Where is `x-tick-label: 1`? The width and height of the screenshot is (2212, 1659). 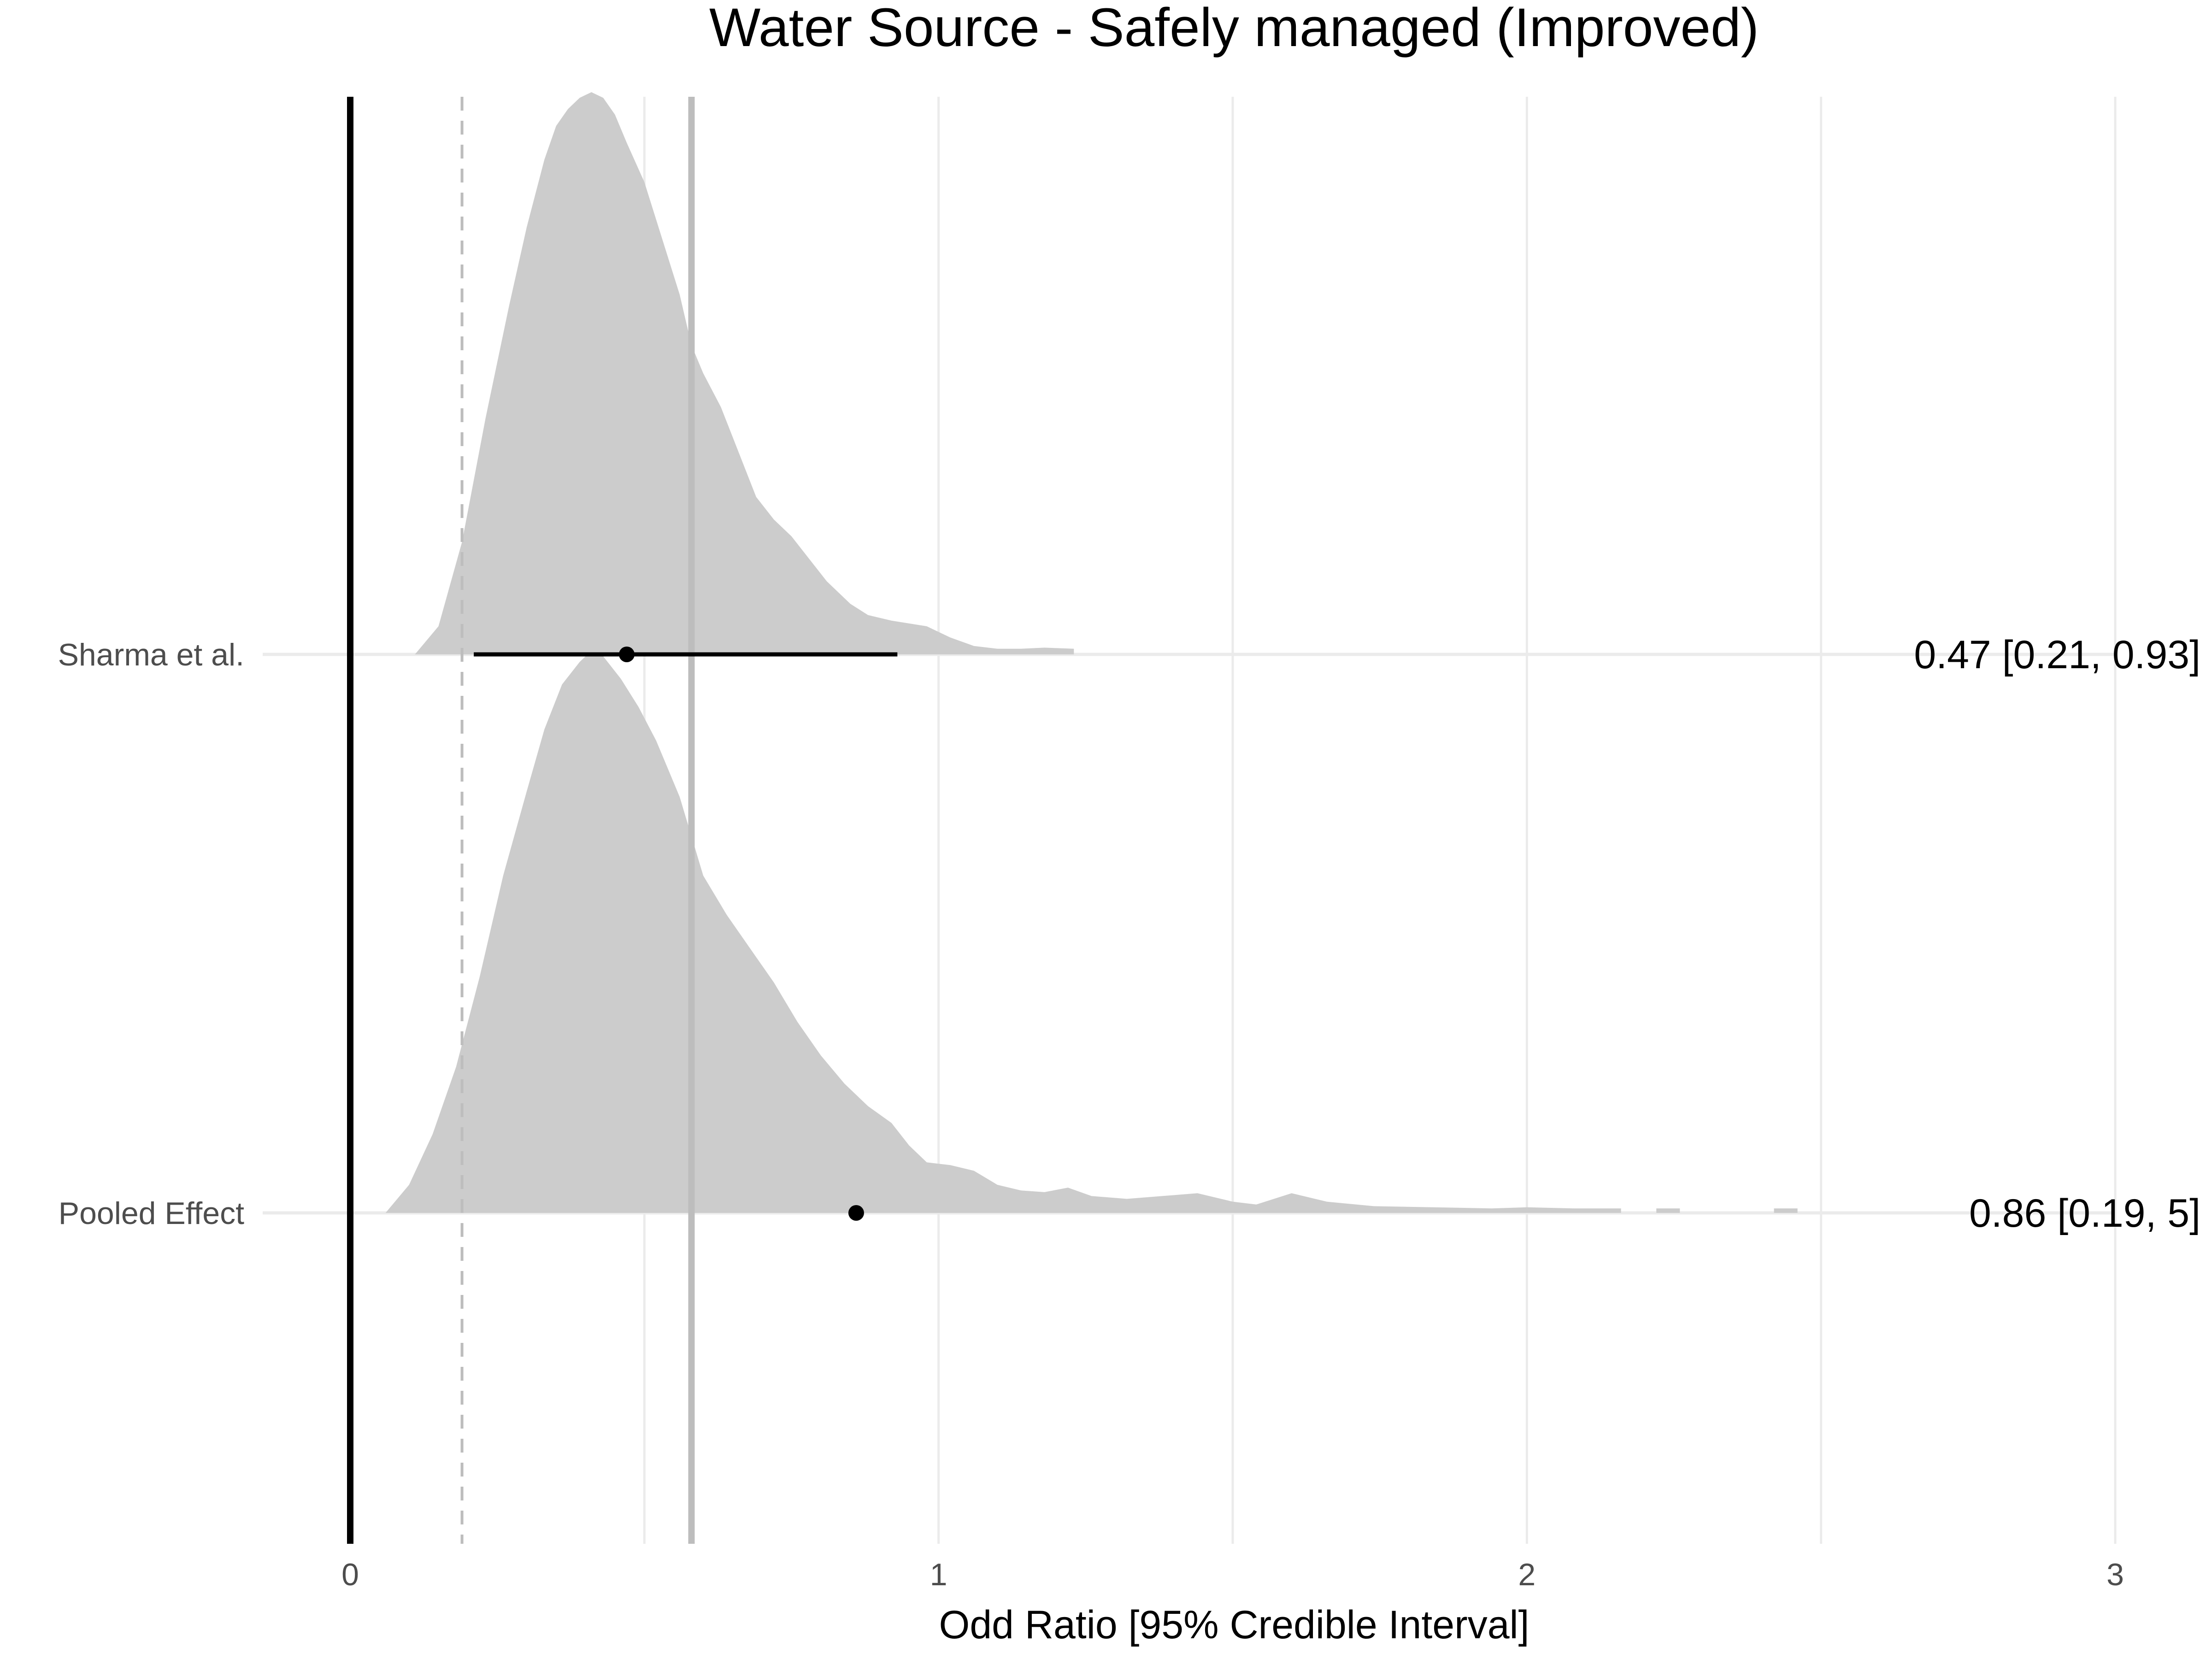 x-tick-label: 1 is located at coordinates (938, 1574).